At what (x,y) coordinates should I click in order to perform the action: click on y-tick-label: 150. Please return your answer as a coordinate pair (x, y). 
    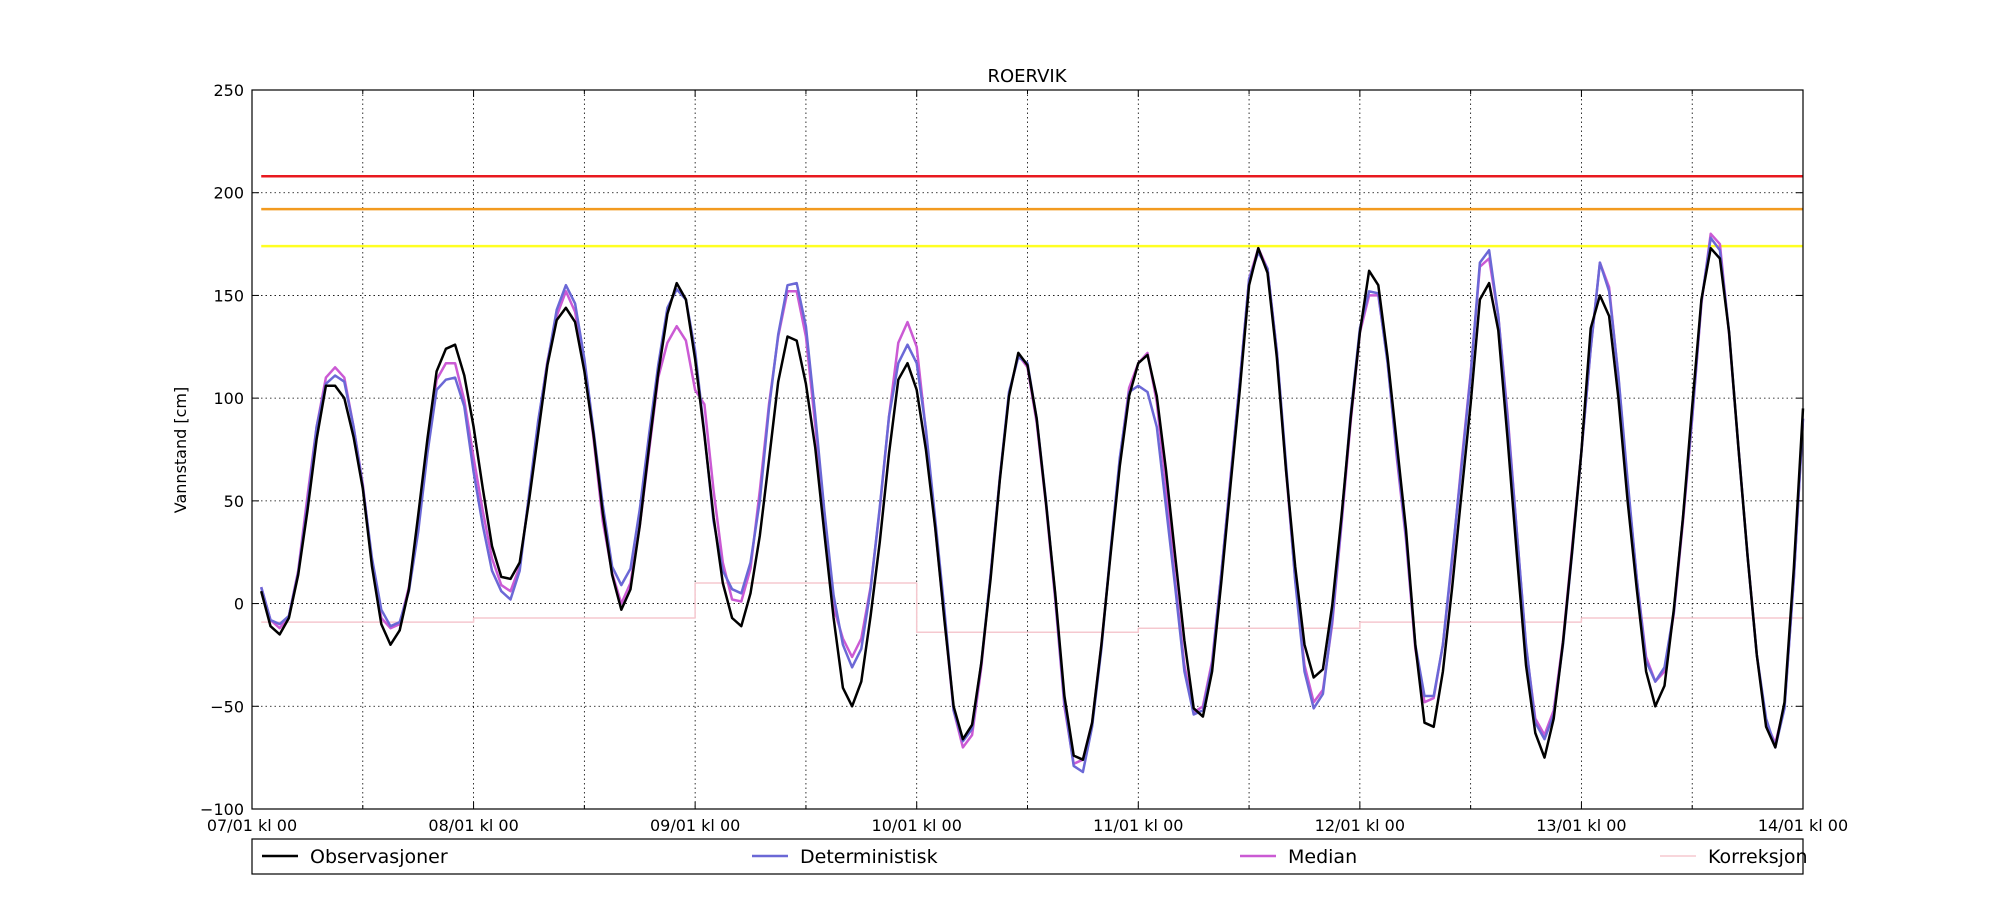
    Looking at the image, I should click on (228, 295).